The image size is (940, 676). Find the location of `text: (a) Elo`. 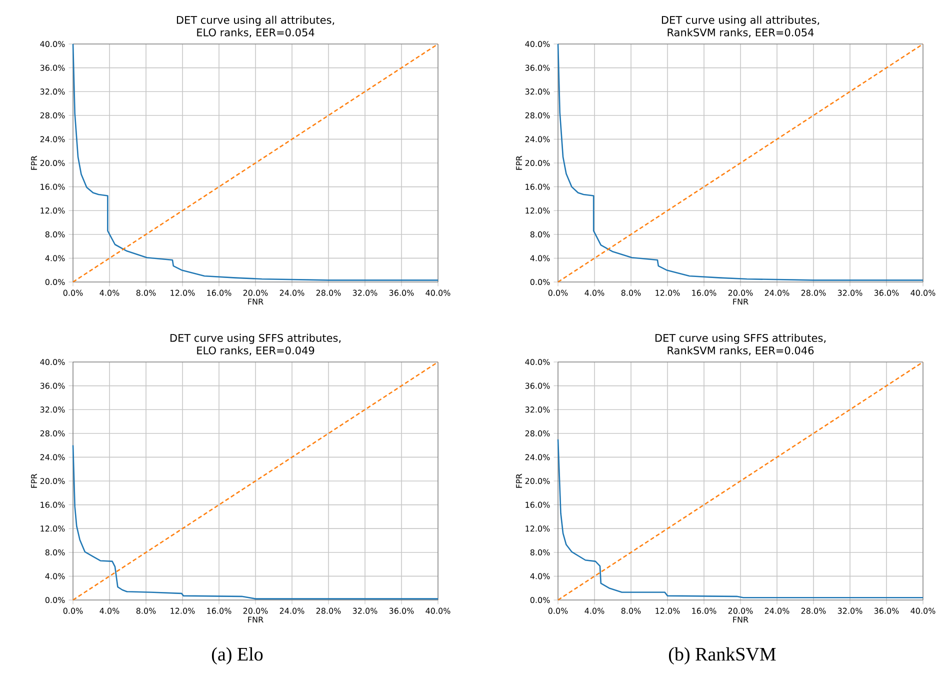

text: (a) Elo is located at coordinates (237, 656).